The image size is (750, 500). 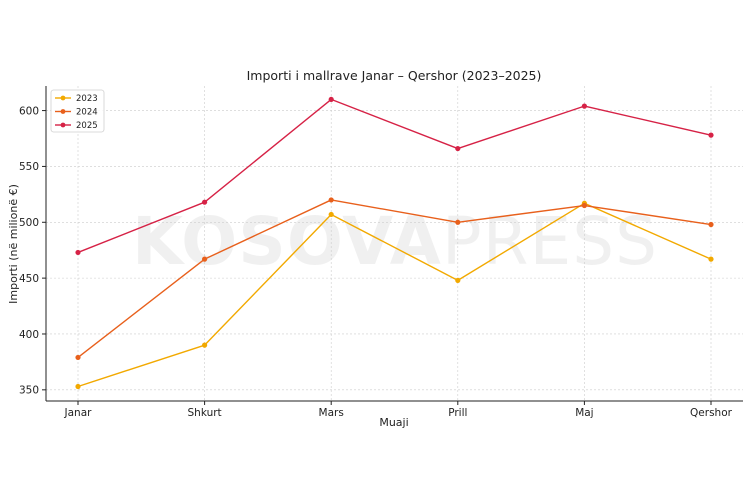 What do you see at coordinates (393, 422) in the screenshot?
I see `x-axis-title: Muaji` at bounding box center [393, 422].